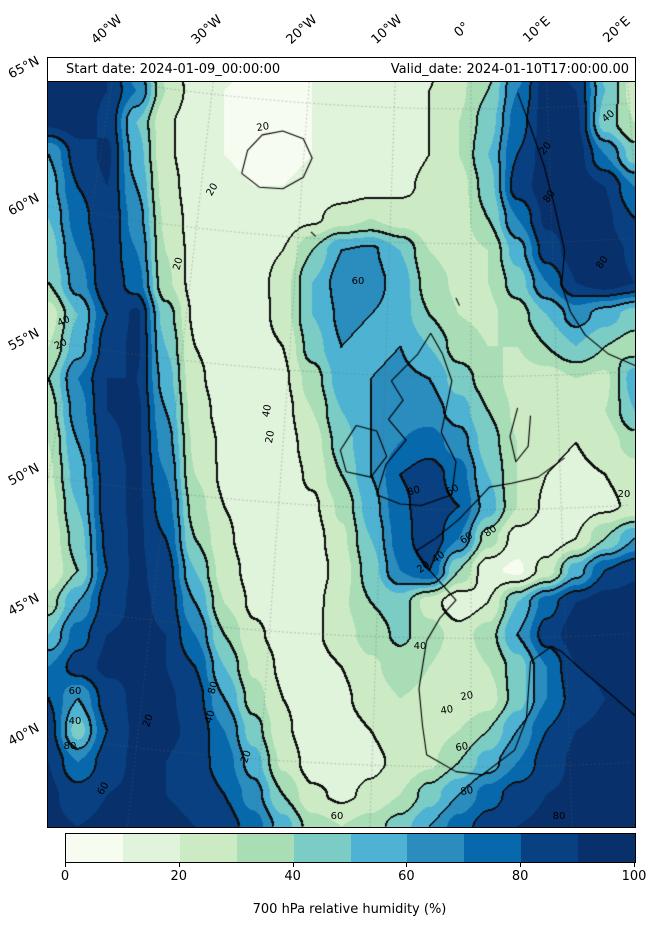 The image size is (659, 936). I want to click on lon-tick-label: 40°W, so click(107, 30).